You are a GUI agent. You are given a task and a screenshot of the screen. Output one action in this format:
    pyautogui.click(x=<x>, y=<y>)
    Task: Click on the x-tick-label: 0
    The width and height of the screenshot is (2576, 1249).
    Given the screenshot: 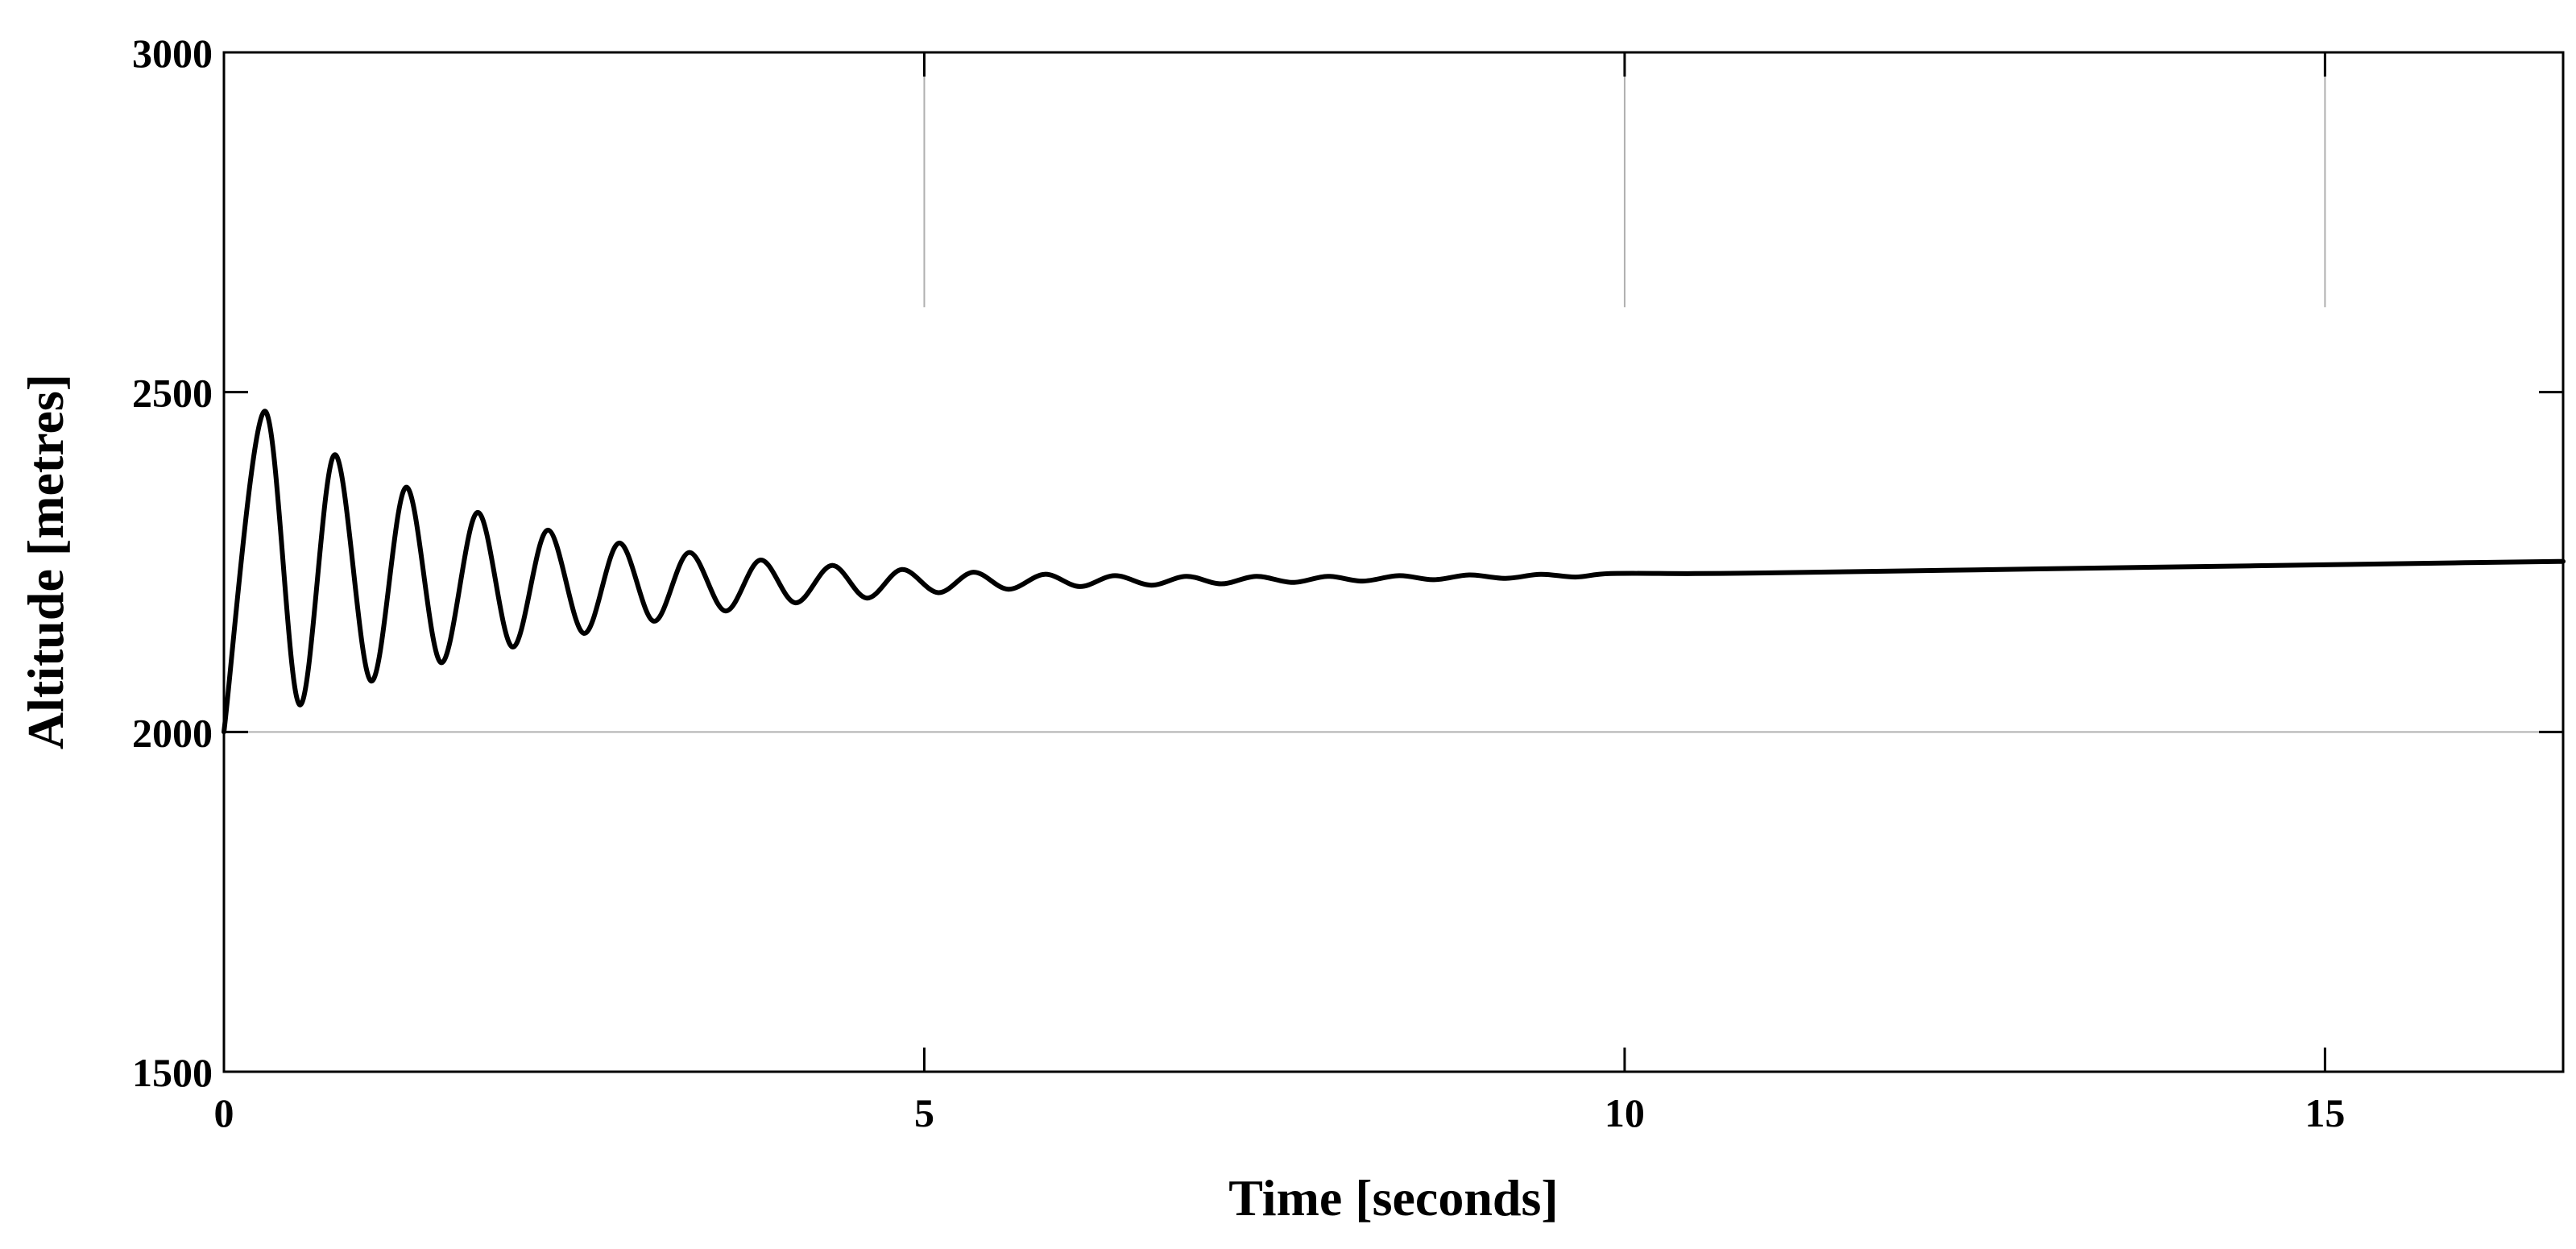 What is the action you would take?
    pyautogui.click(x=224, y=1112)
    